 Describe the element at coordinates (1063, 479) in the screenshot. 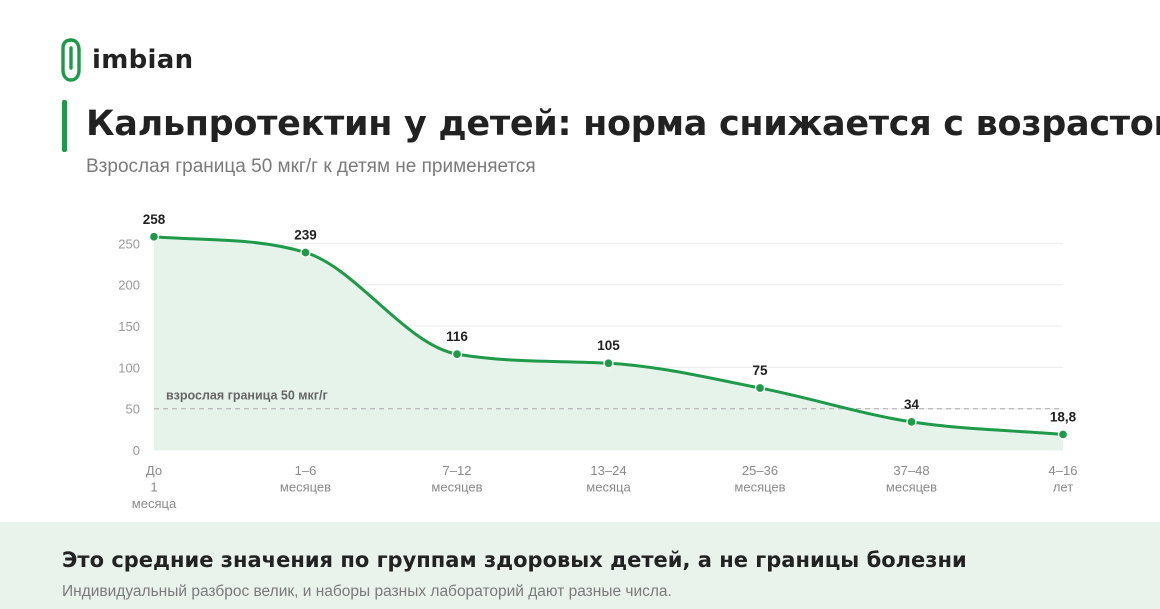

I see `x-tick-label: 4–16 лет` at that location.